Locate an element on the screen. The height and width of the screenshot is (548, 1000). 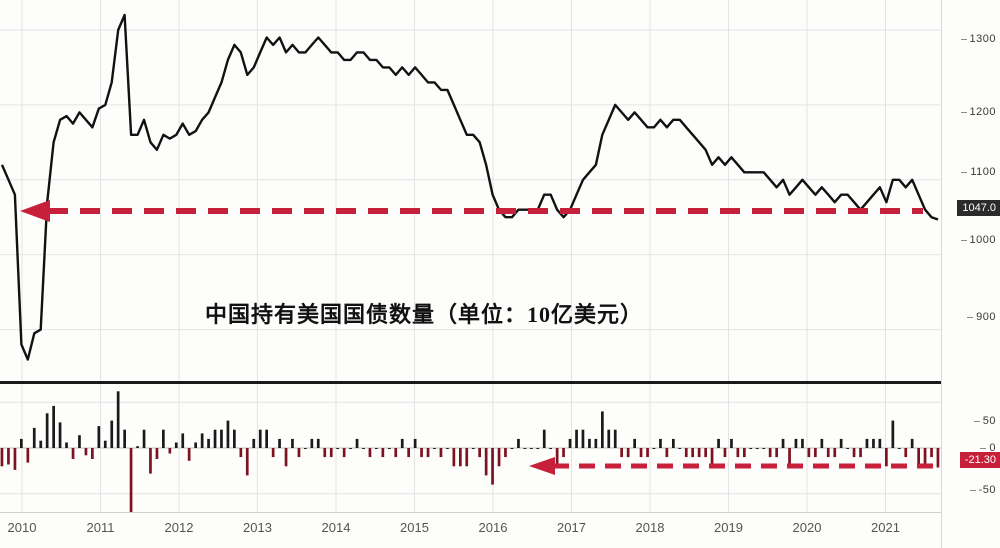
sub-price-flag: -21.30 is located at coordinates (979, 460).